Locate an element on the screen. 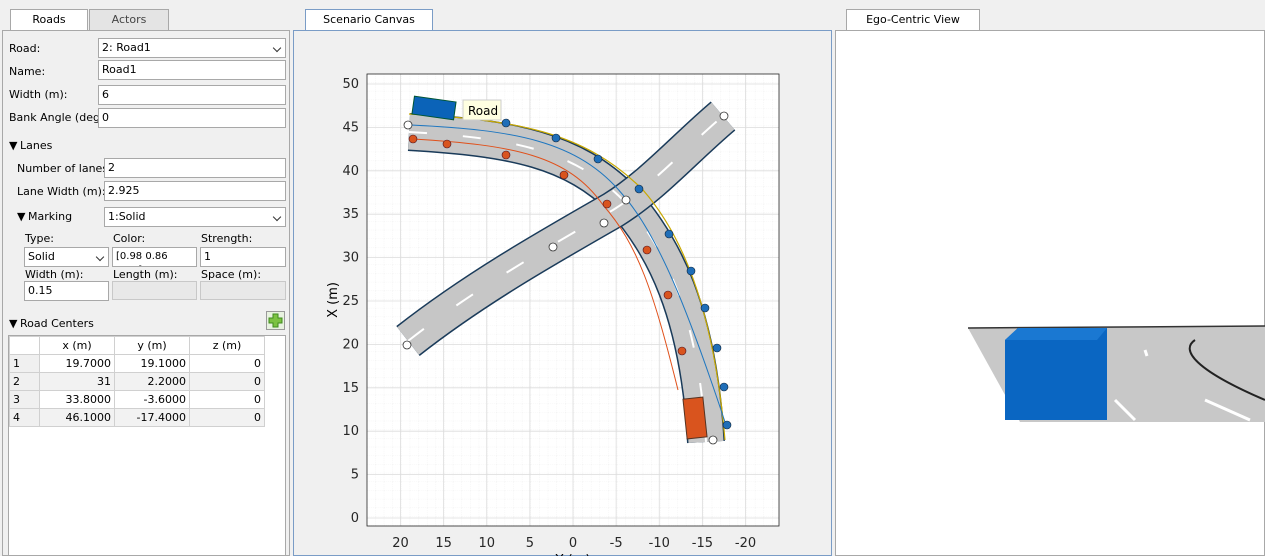 The height and width of the screenshot is (556, 1265). tab: Actors is located at coordinates (129, 19).